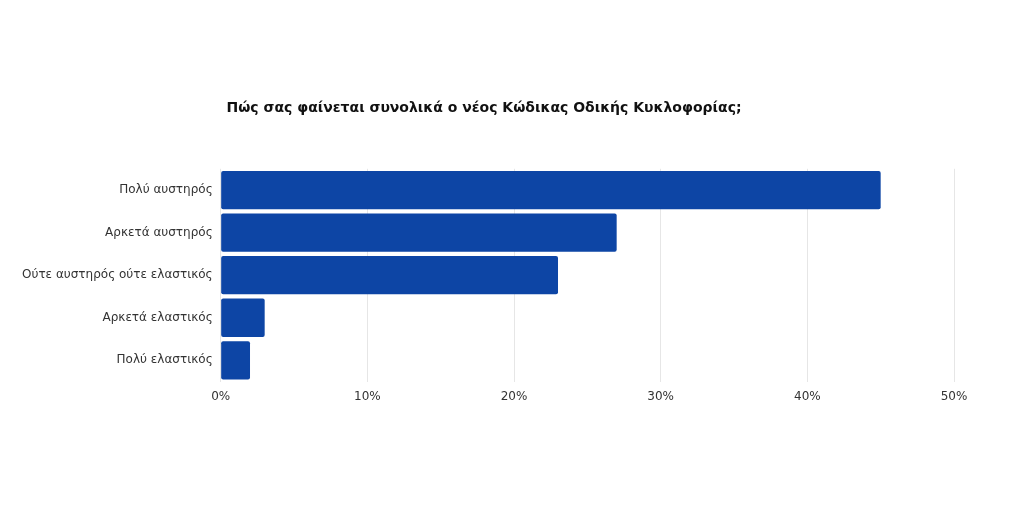 Image resolution: width=1024 pixels, height=512 pixels. What do you see at coordinates (954, 395) in the screenshot?
I see `x-tick-label: 50%` at bounding box center [954, 395].